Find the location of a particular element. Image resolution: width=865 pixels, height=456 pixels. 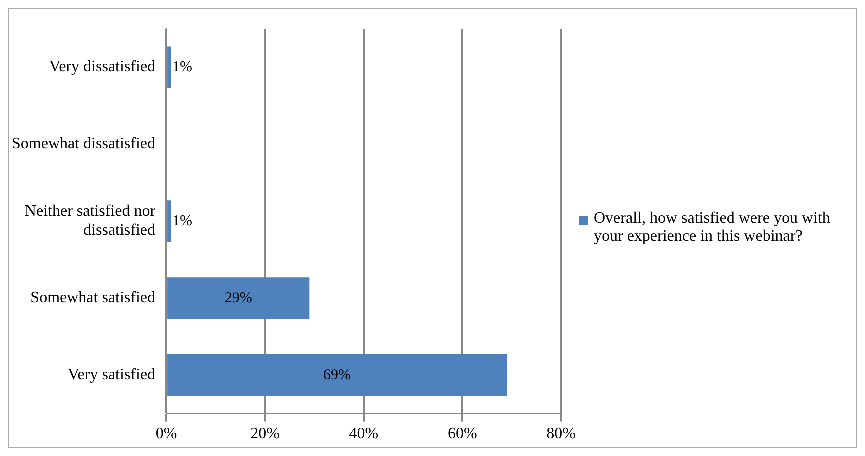

x-tick-label: 60% is located at coordinates (463, 434).